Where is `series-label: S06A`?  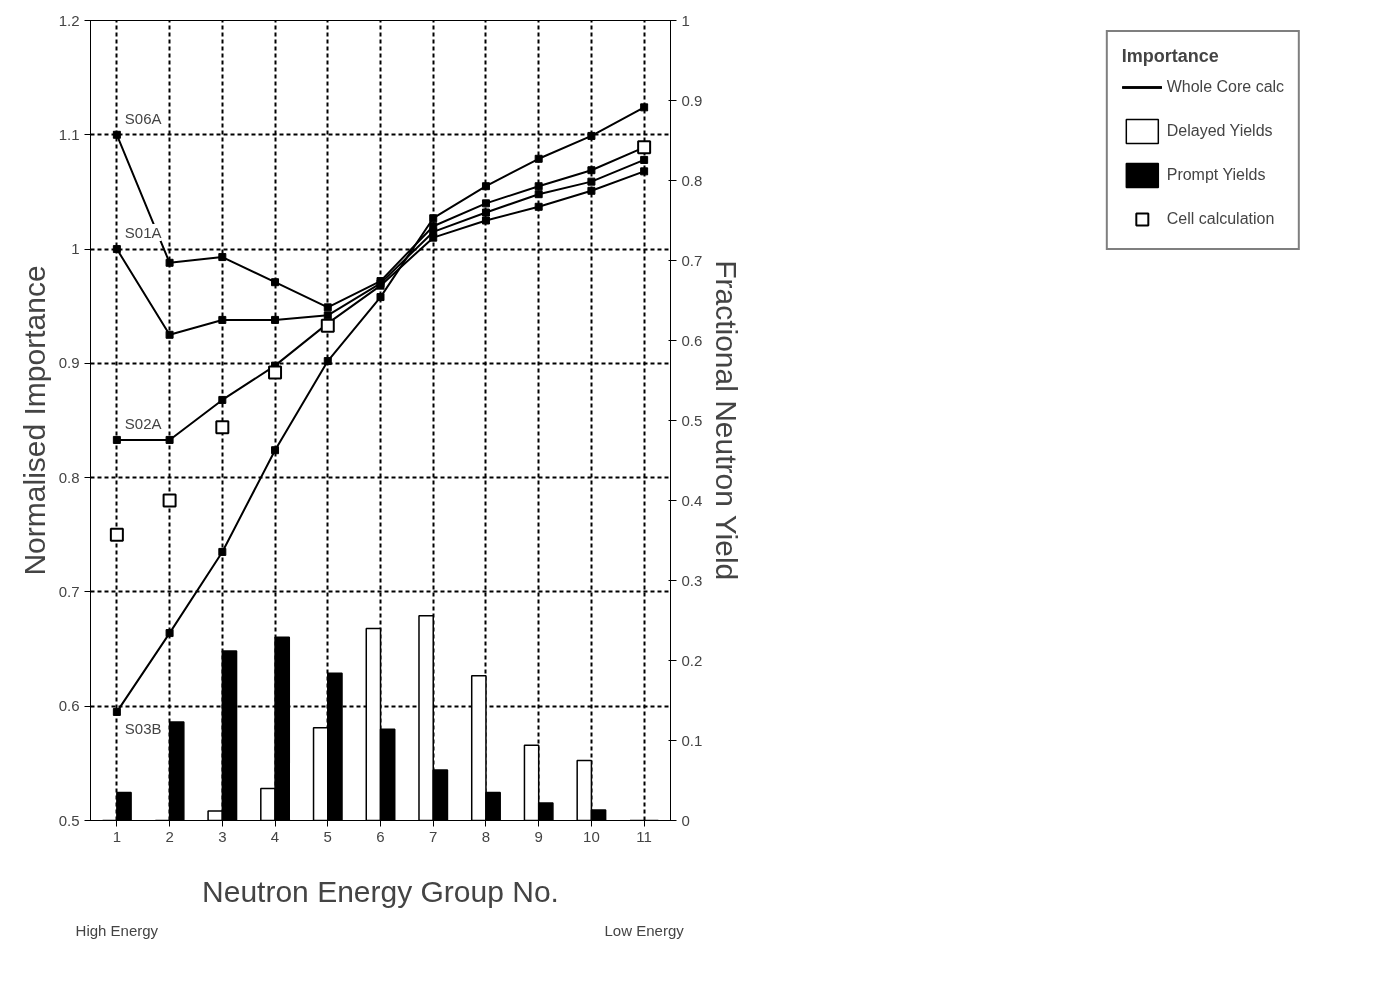
series-label: S06A is located at coordinates (143, 118).